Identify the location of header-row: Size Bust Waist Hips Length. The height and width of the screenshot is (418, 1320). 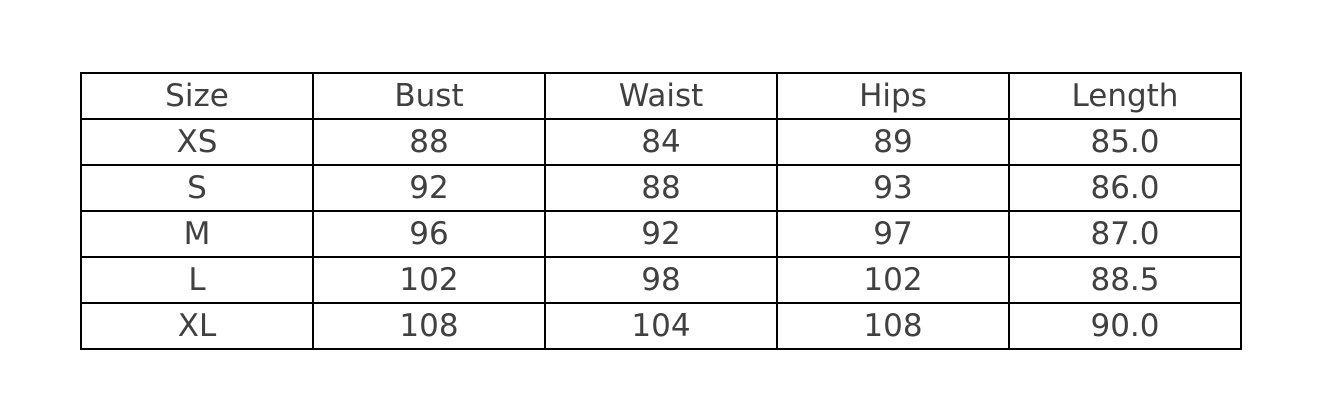
(661, 96).